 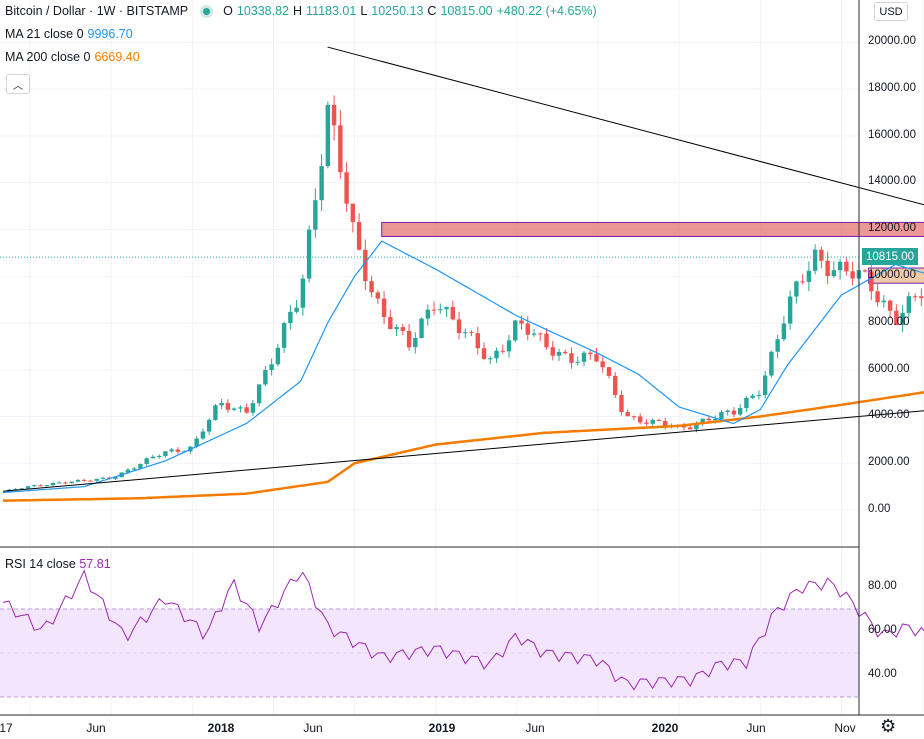 I want to click on ma200-value: 6669.40, so click(x=117, y=57).